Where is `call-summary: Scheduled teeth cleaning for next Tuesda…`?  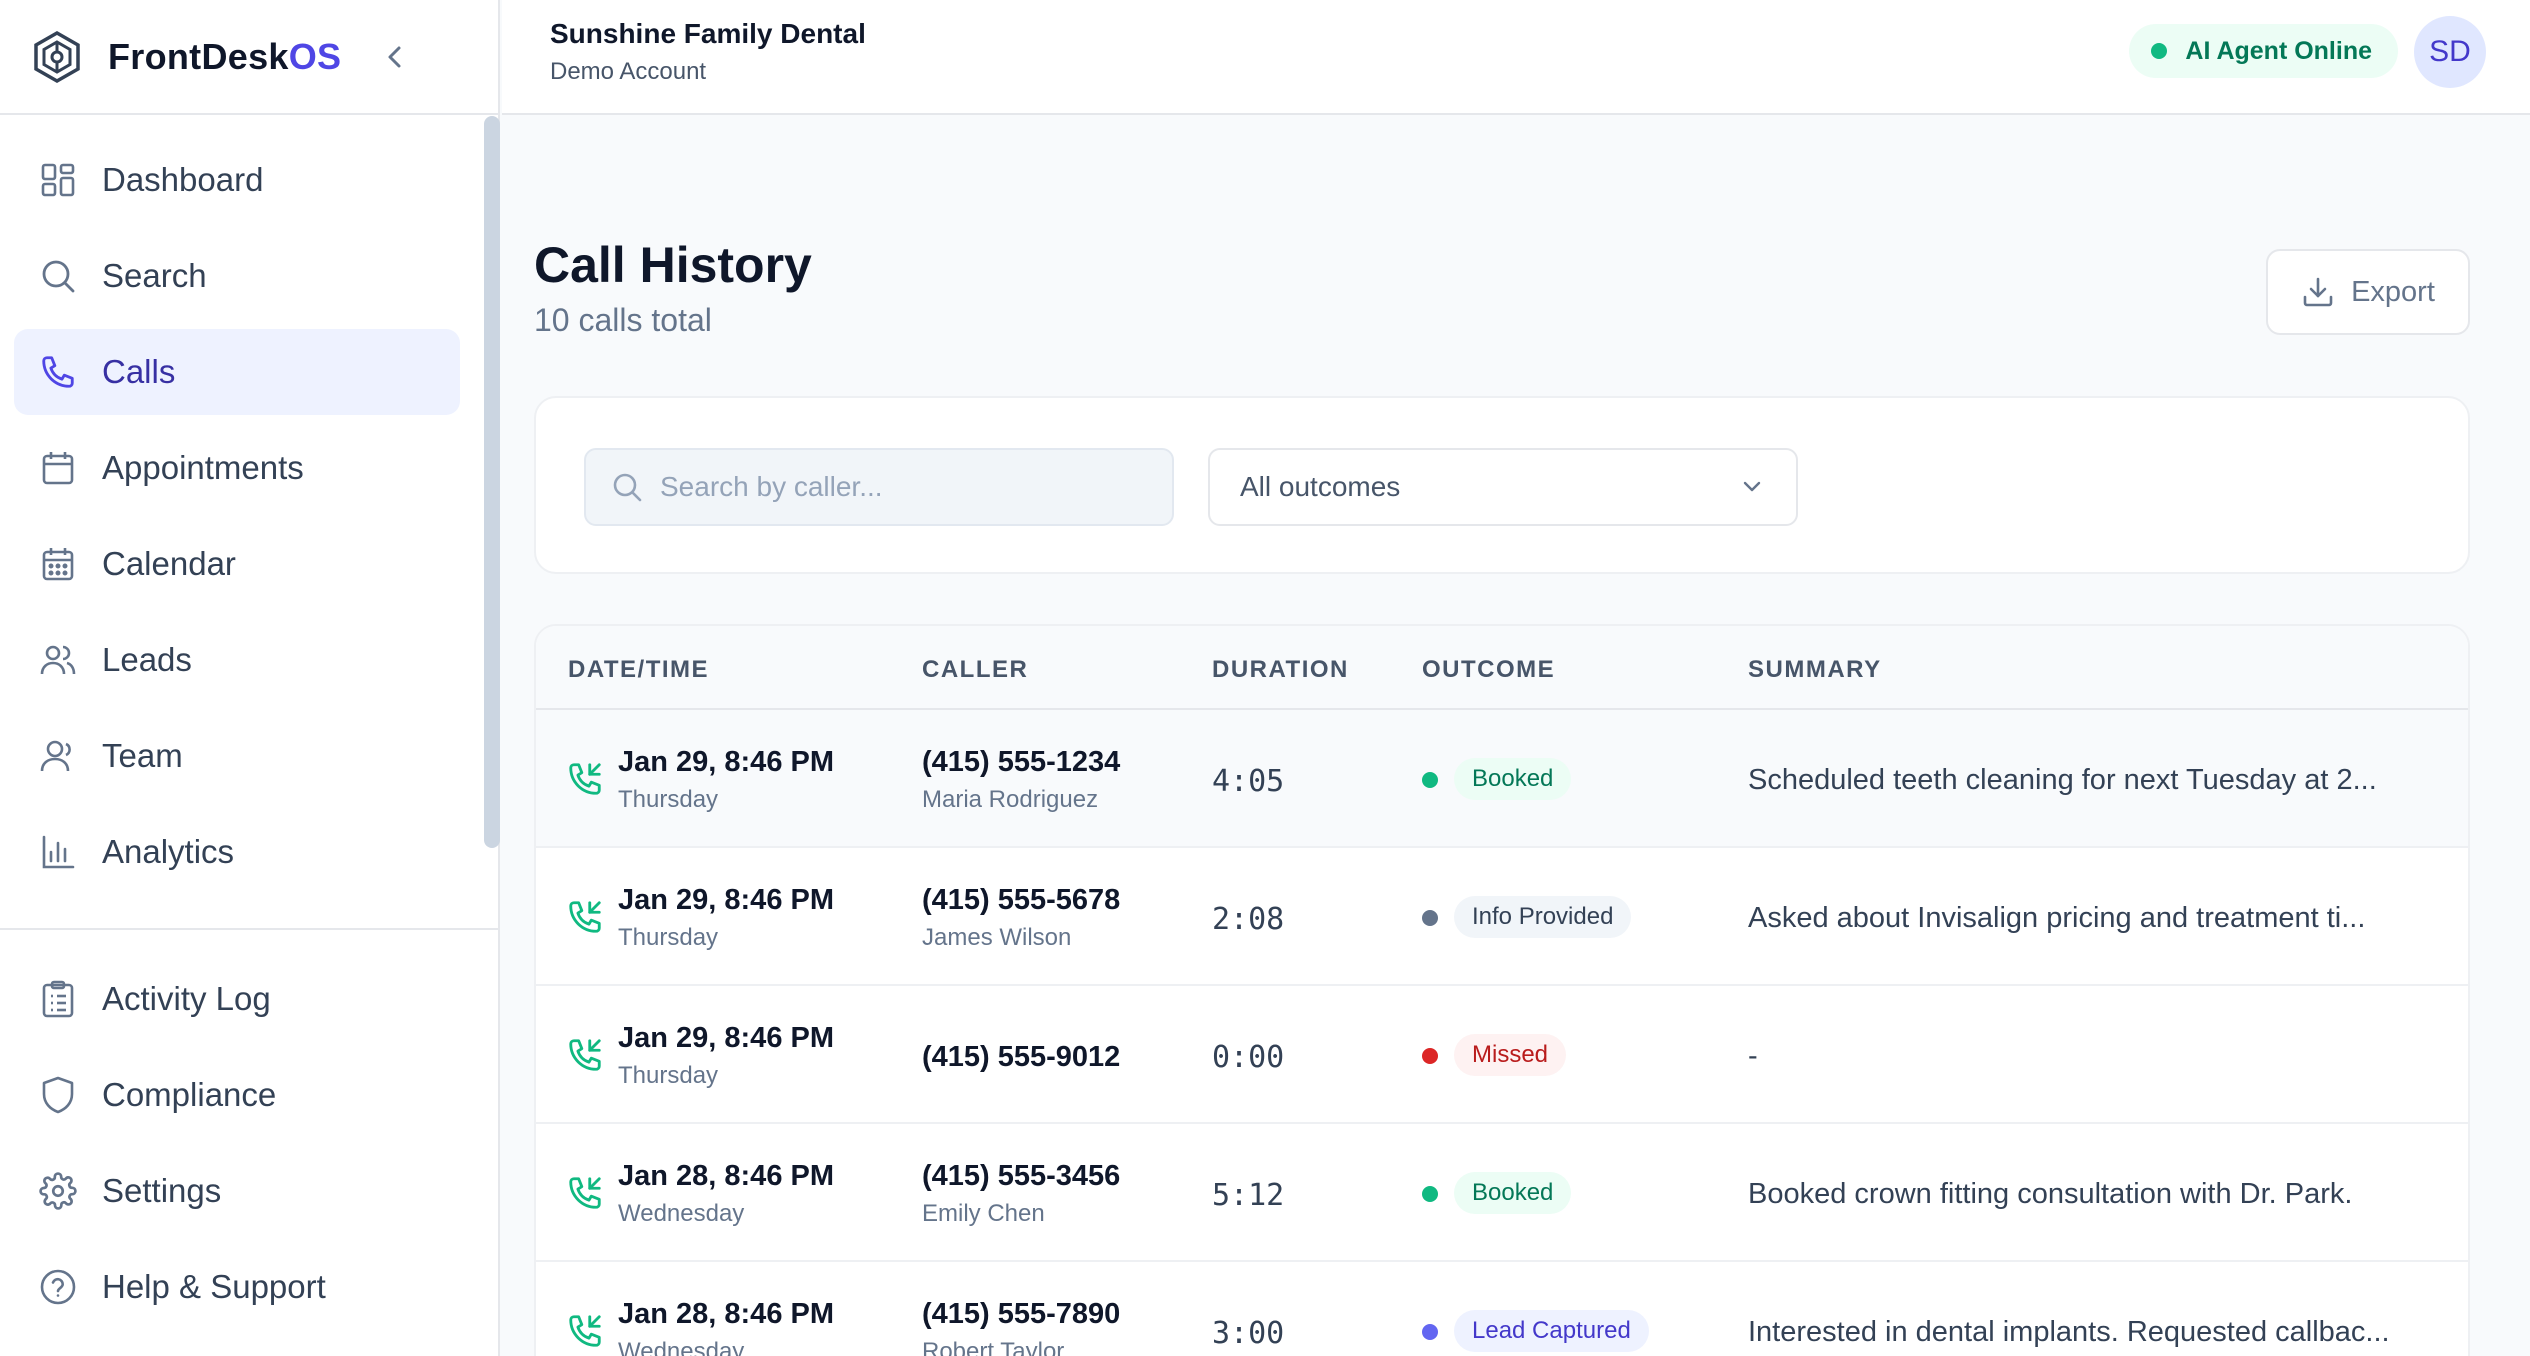 call-summary: Scheduled teeth cleaning for next Tuesda… is located at coordinates (2062, 780).